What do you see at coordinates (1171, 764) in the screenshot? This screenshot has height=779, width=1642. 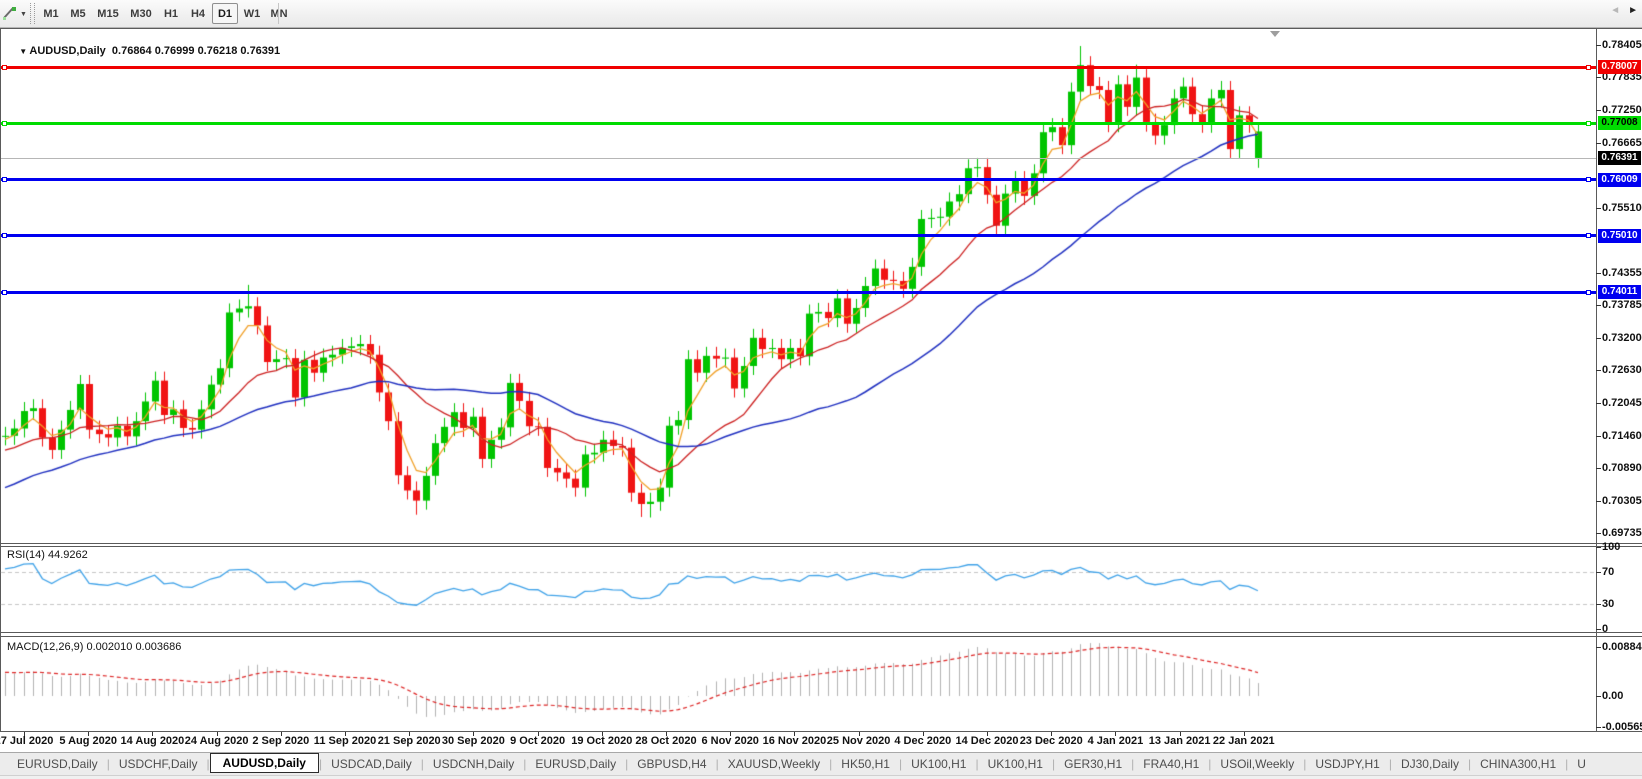 I see `chart-tab-fra40-h1: FRA40,H1` at bounding box center [1171, 764].